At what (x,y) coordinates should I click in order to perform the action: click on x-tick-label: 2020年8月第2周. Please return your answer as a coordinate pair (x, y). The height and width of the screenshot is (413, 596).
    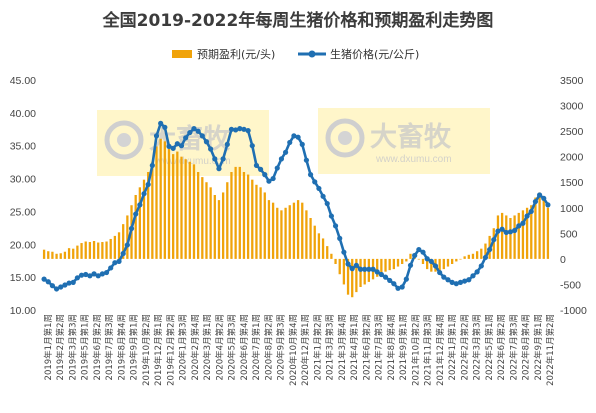
    Looking at the image, I should click on (268, 347).